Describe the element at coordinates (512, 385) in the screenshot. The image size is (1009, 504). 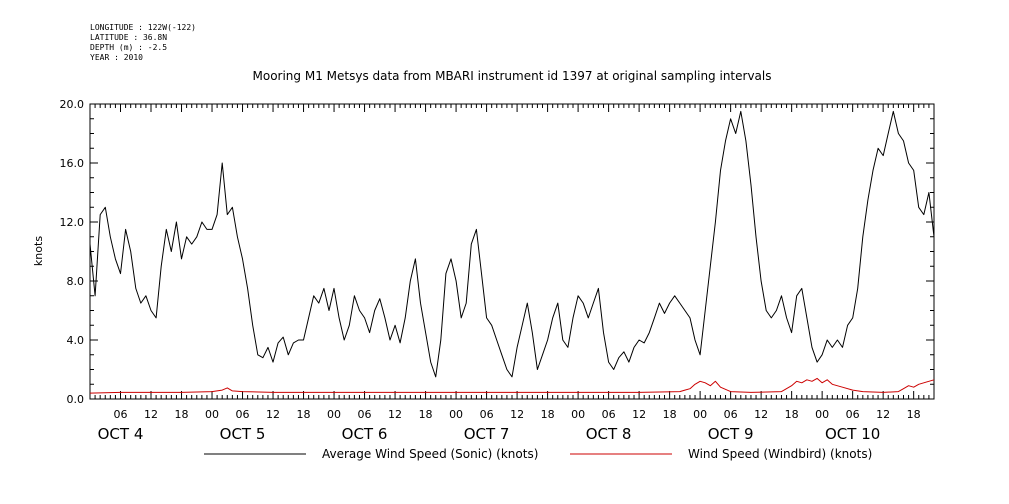
I see `series-line-windbird` at that location.